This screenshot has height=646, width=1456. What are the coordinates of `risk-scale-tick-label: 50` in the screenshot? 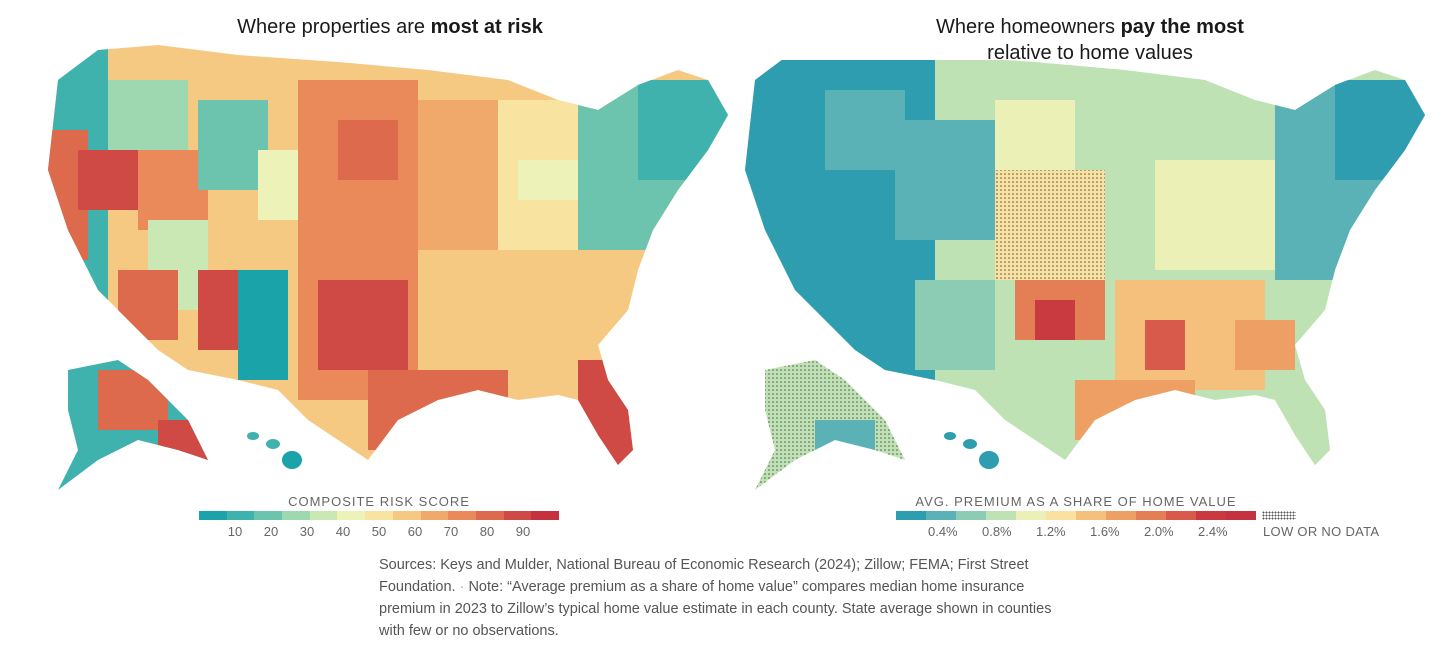 It's located at (379, 531).